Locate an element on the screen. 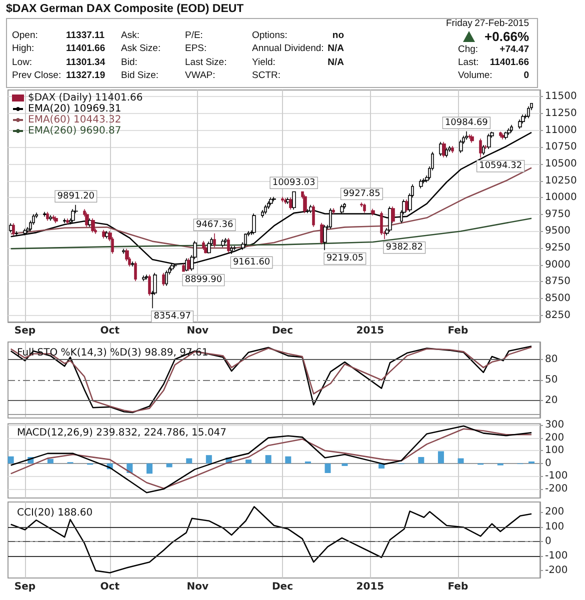 This screenshot has height=600, width=585. text: Last Size: is located at coordinates (206, 62).